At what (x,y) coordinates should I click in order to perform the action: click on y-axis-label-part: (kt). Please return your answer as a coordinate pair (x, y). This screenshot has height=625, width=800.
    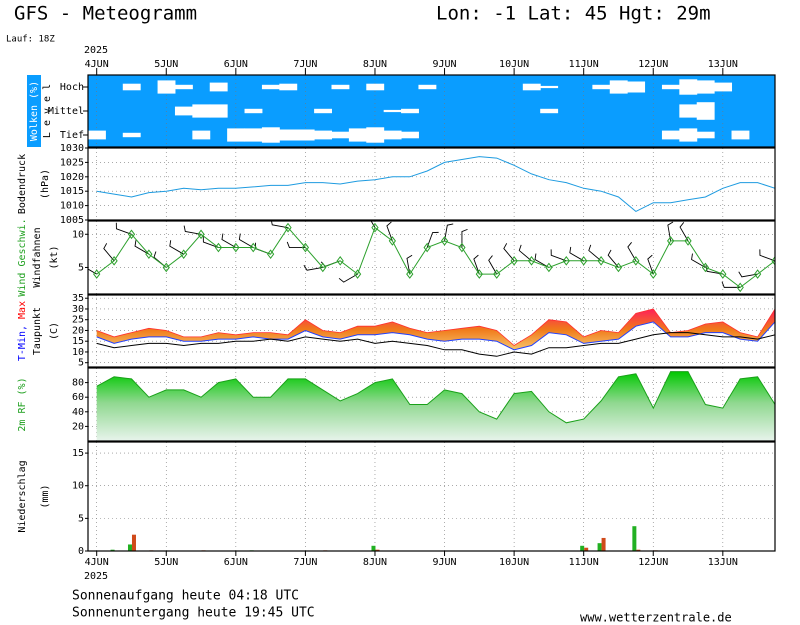
    Looking at the image, I should click on (54, 257).